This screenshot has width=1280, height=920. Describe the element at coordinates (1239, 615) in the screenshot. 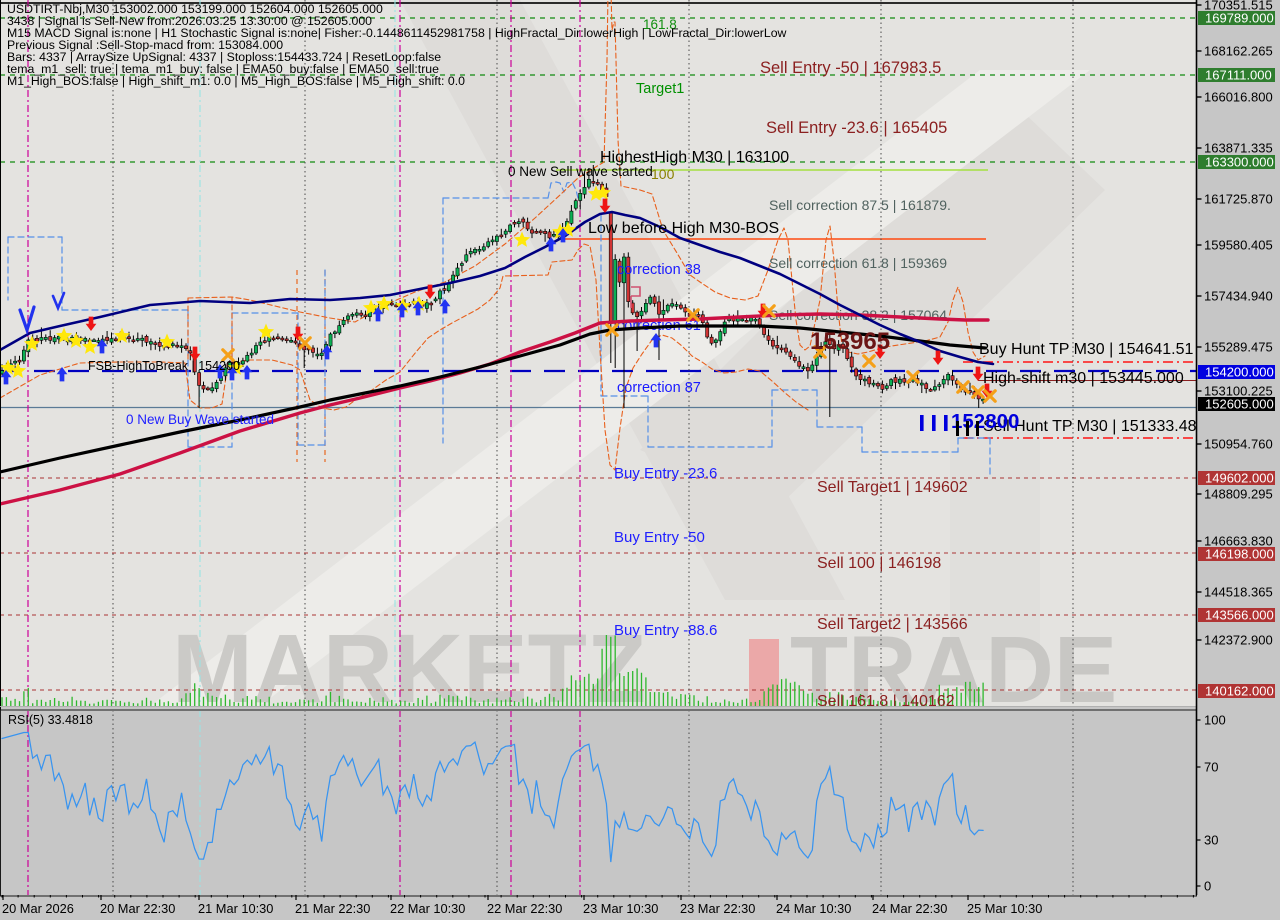

I see `svg-text: 143566.000` at that location.